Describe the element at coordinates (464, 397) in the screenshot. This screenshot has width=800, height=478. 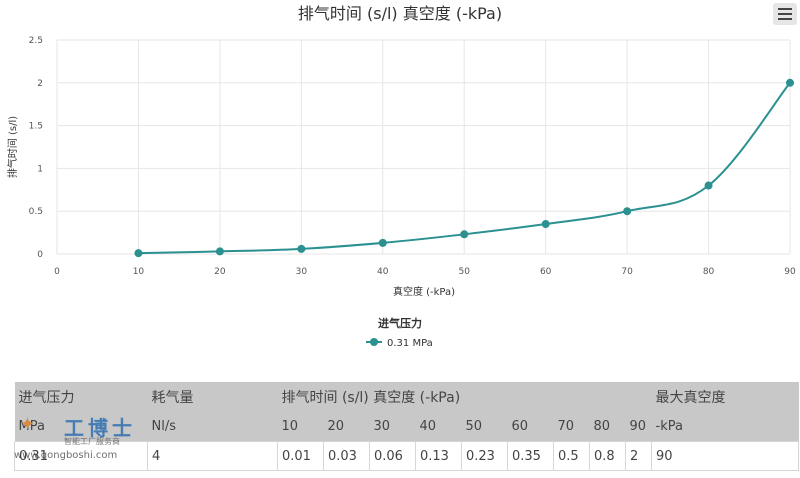
I see `header-exhaust-time: 排气时间 (s/l) 真空度 (-kPa)` at that location.